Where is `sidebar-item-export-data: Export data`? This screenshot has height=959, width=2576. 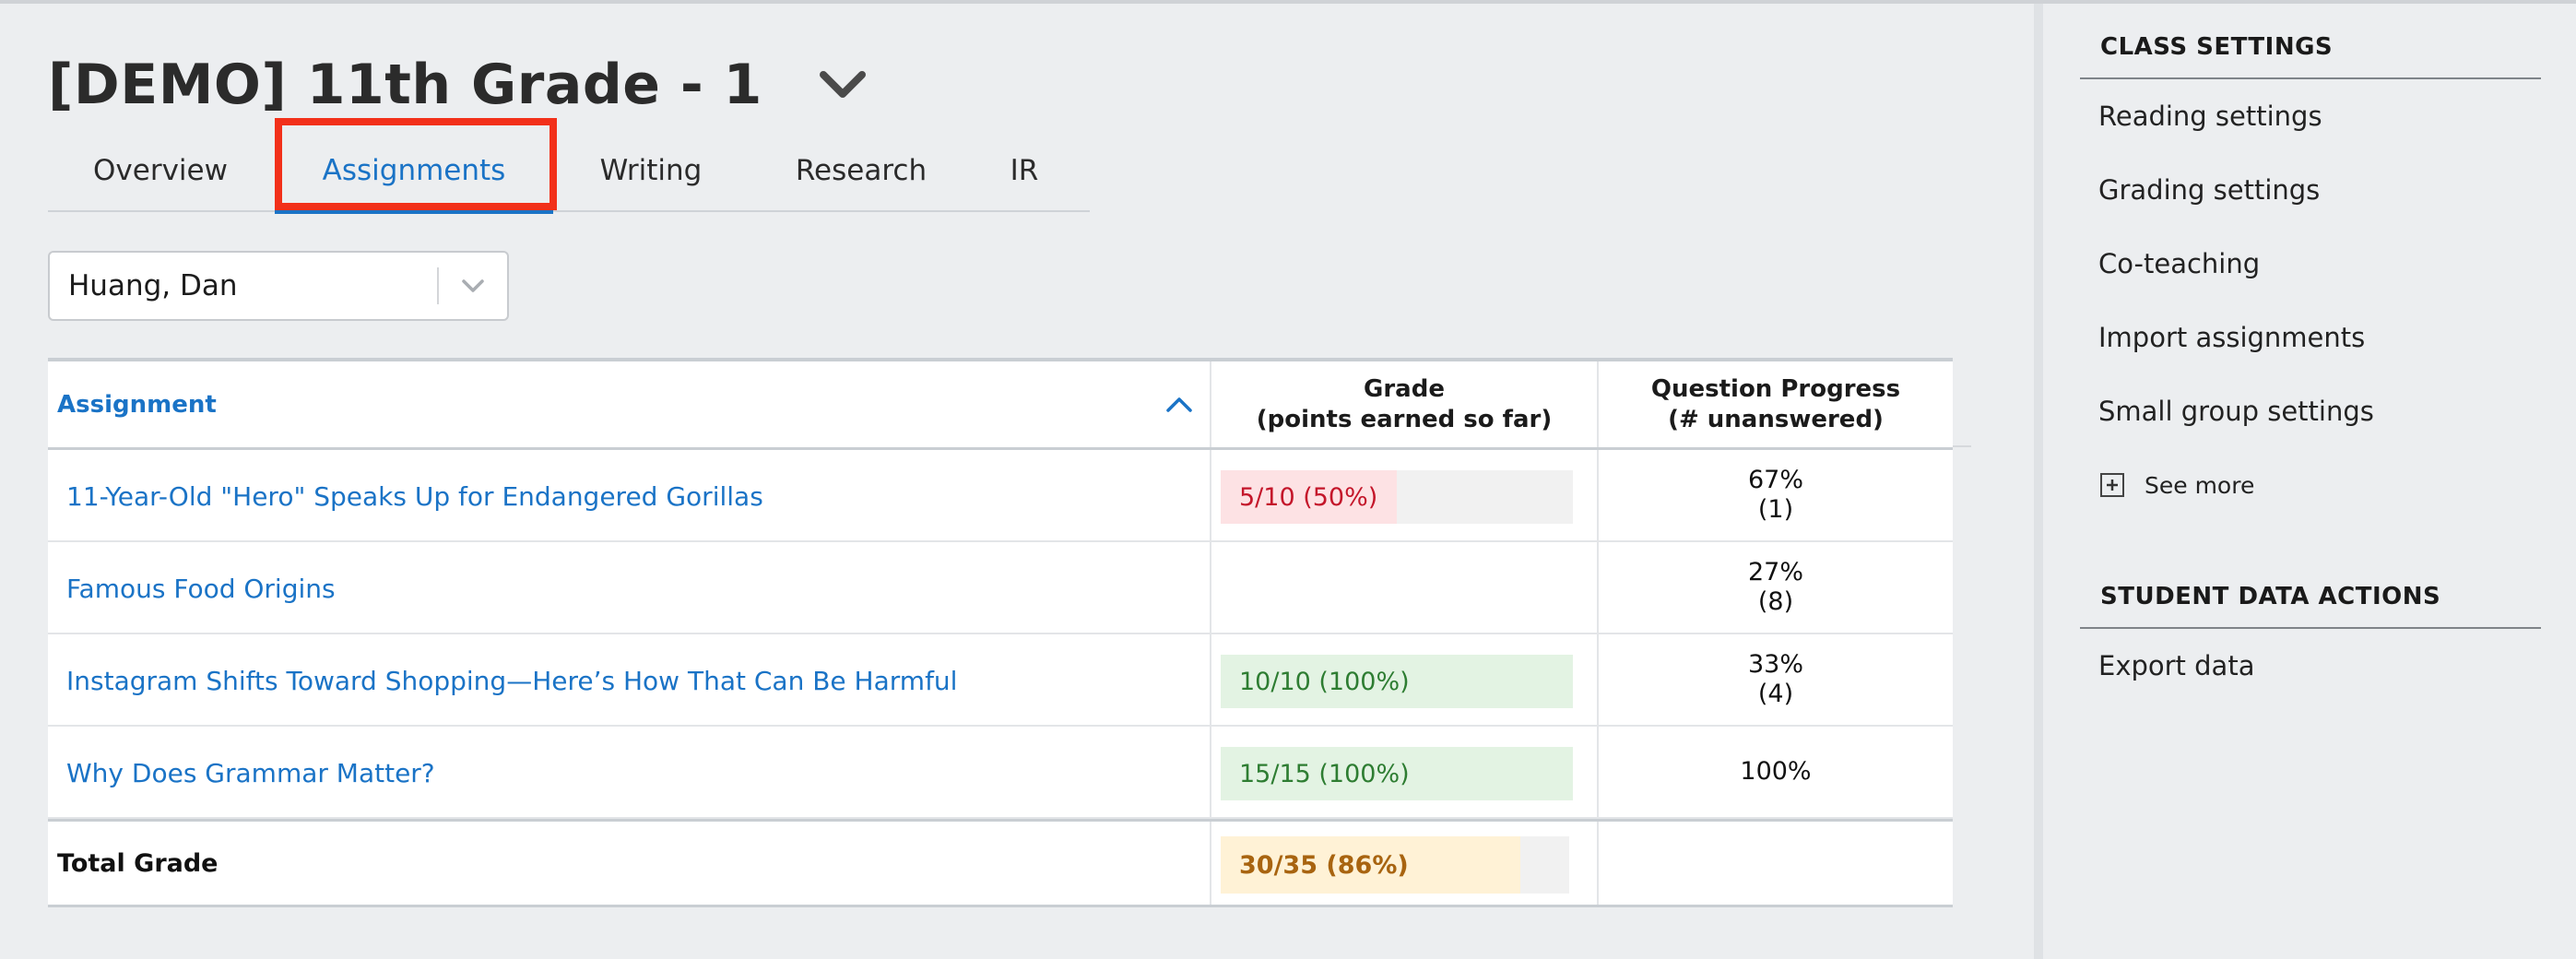 sidebar-item-export-data: Export data is located at coordinates (2176, 665).